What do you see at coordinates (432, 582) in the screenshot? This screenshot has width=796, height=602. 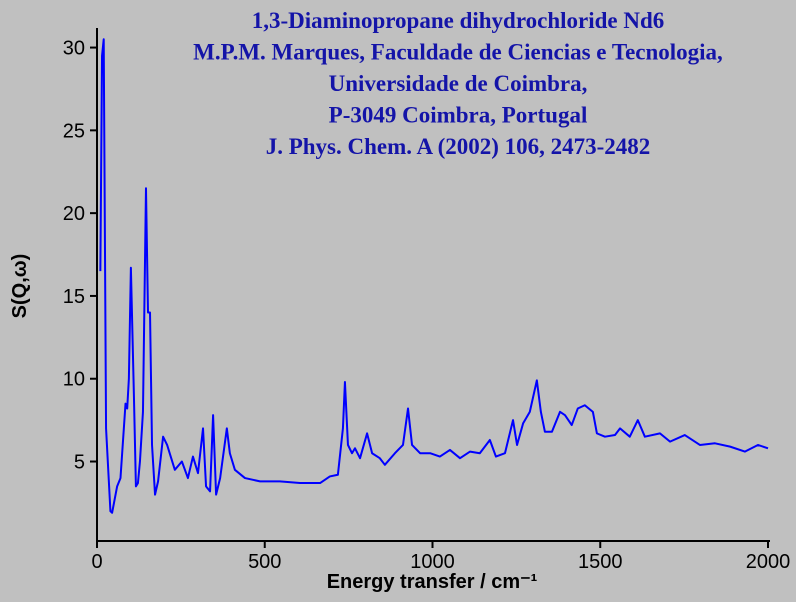 I see `x-axis-label: Energy transfer / cm⁻¹` at bounding box center [432, 582].